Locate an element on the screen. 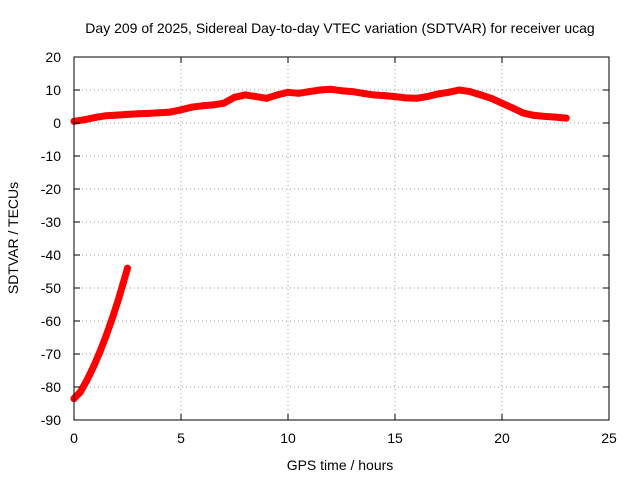 This screenshot has width=640, height=480. x-tick-label: 0 is located at coordinates (74, 438).